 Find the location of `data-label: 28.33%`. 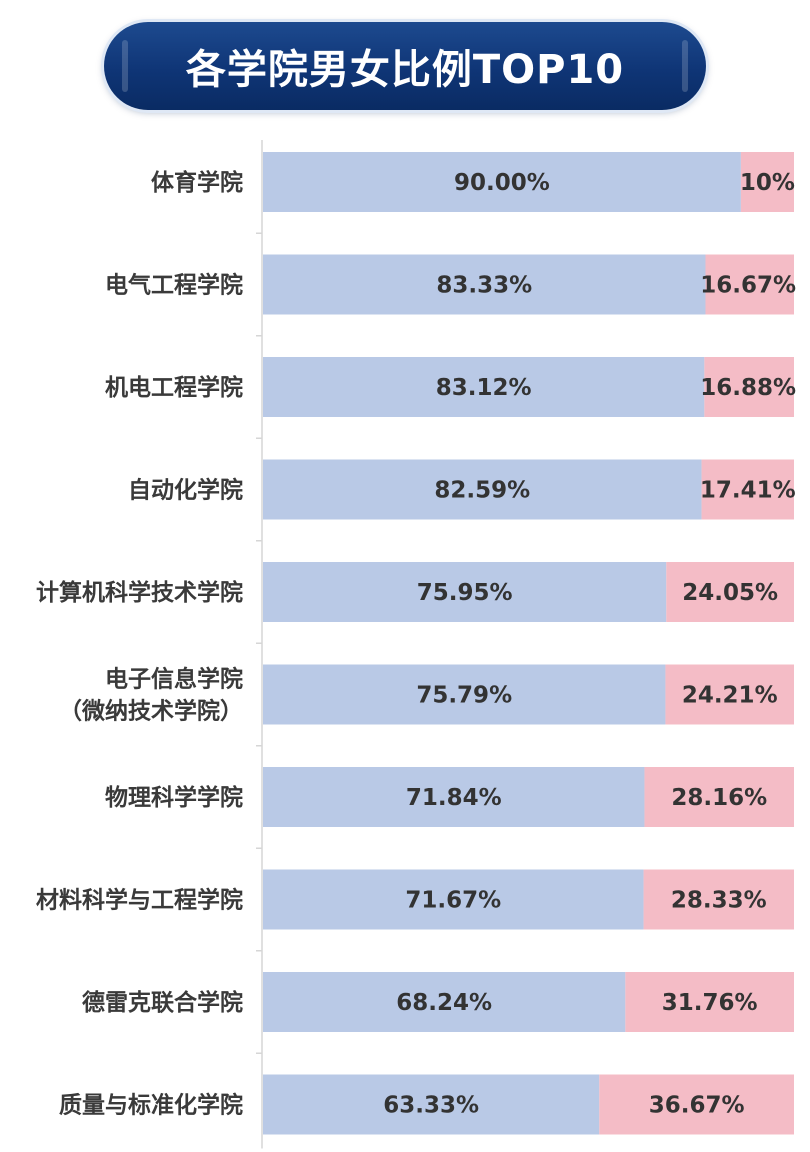

data-label: 28.33% is located at coordinates (719, 901).